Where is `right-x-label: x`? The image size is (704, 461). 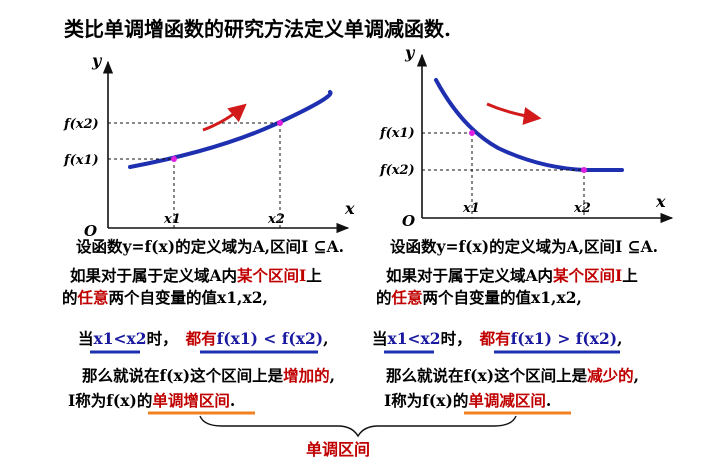 right-x-label: x is located at coordinates (660, 201).